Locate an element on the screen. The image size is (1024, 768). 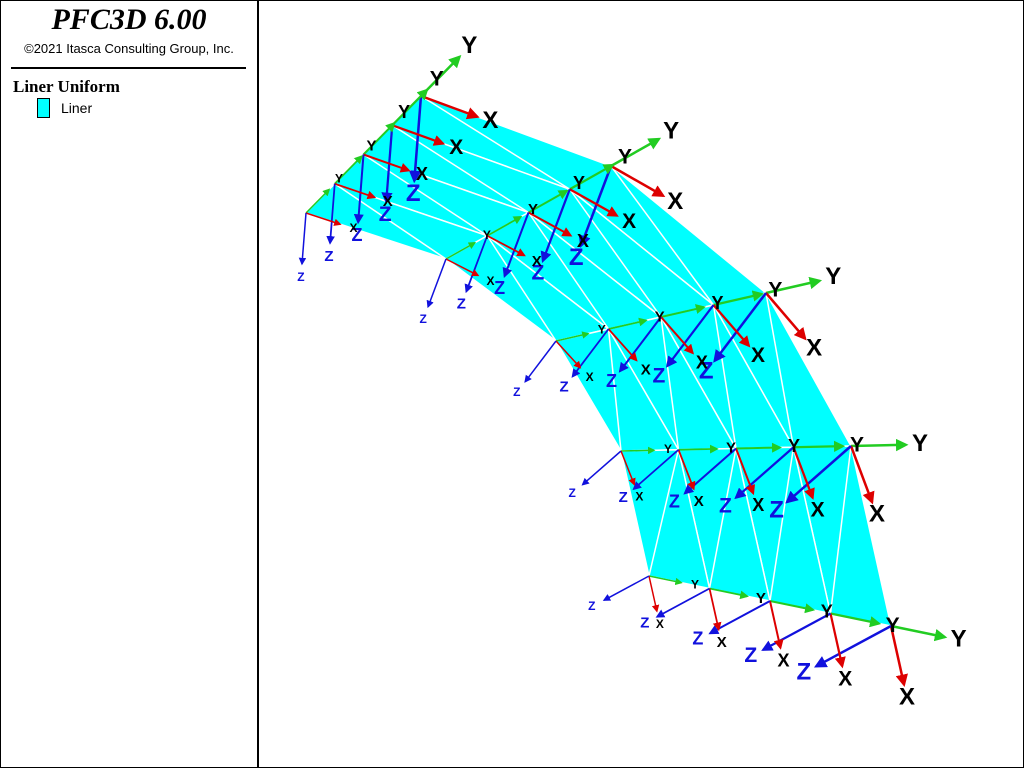
legend-title: Liner Uniform is located at coordinates (66, 86).